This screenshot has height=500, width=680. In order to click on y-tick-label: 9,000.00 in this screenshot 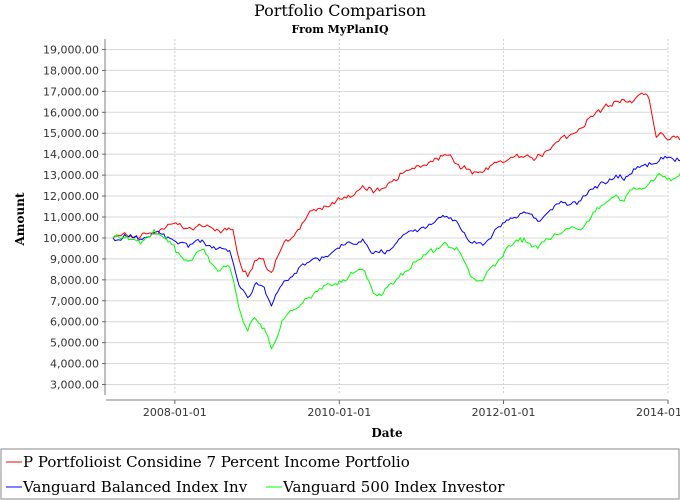, I will do `click(74, 259)`.